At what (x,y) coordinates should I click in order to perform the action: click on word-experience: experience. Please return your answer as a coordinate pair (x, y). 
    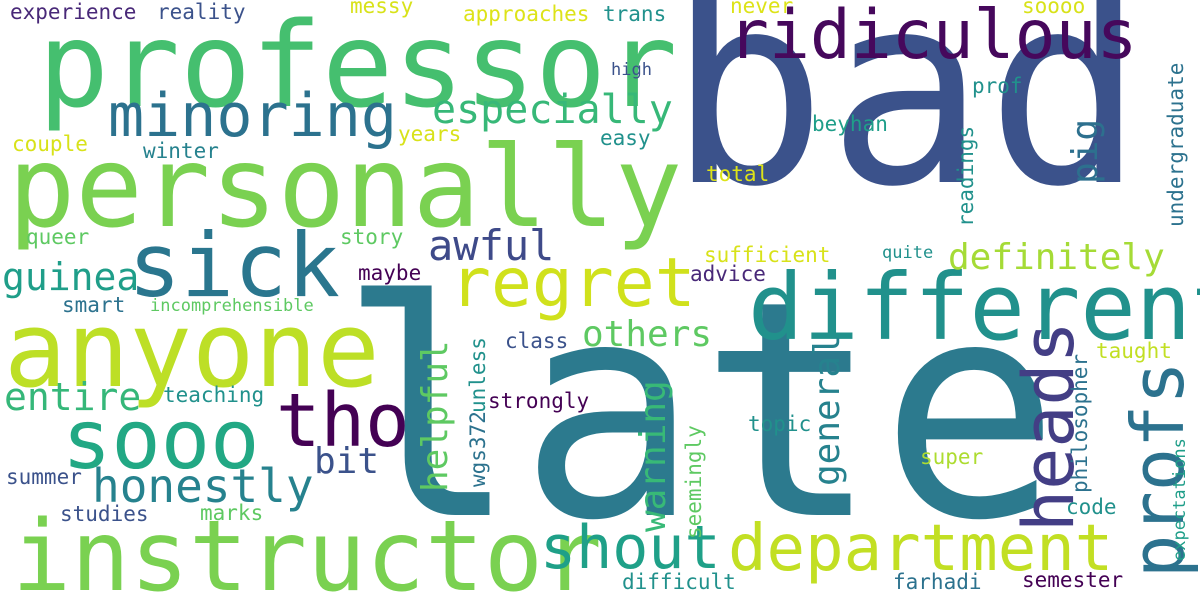
    Looking at the image, I should click on (73, 12).